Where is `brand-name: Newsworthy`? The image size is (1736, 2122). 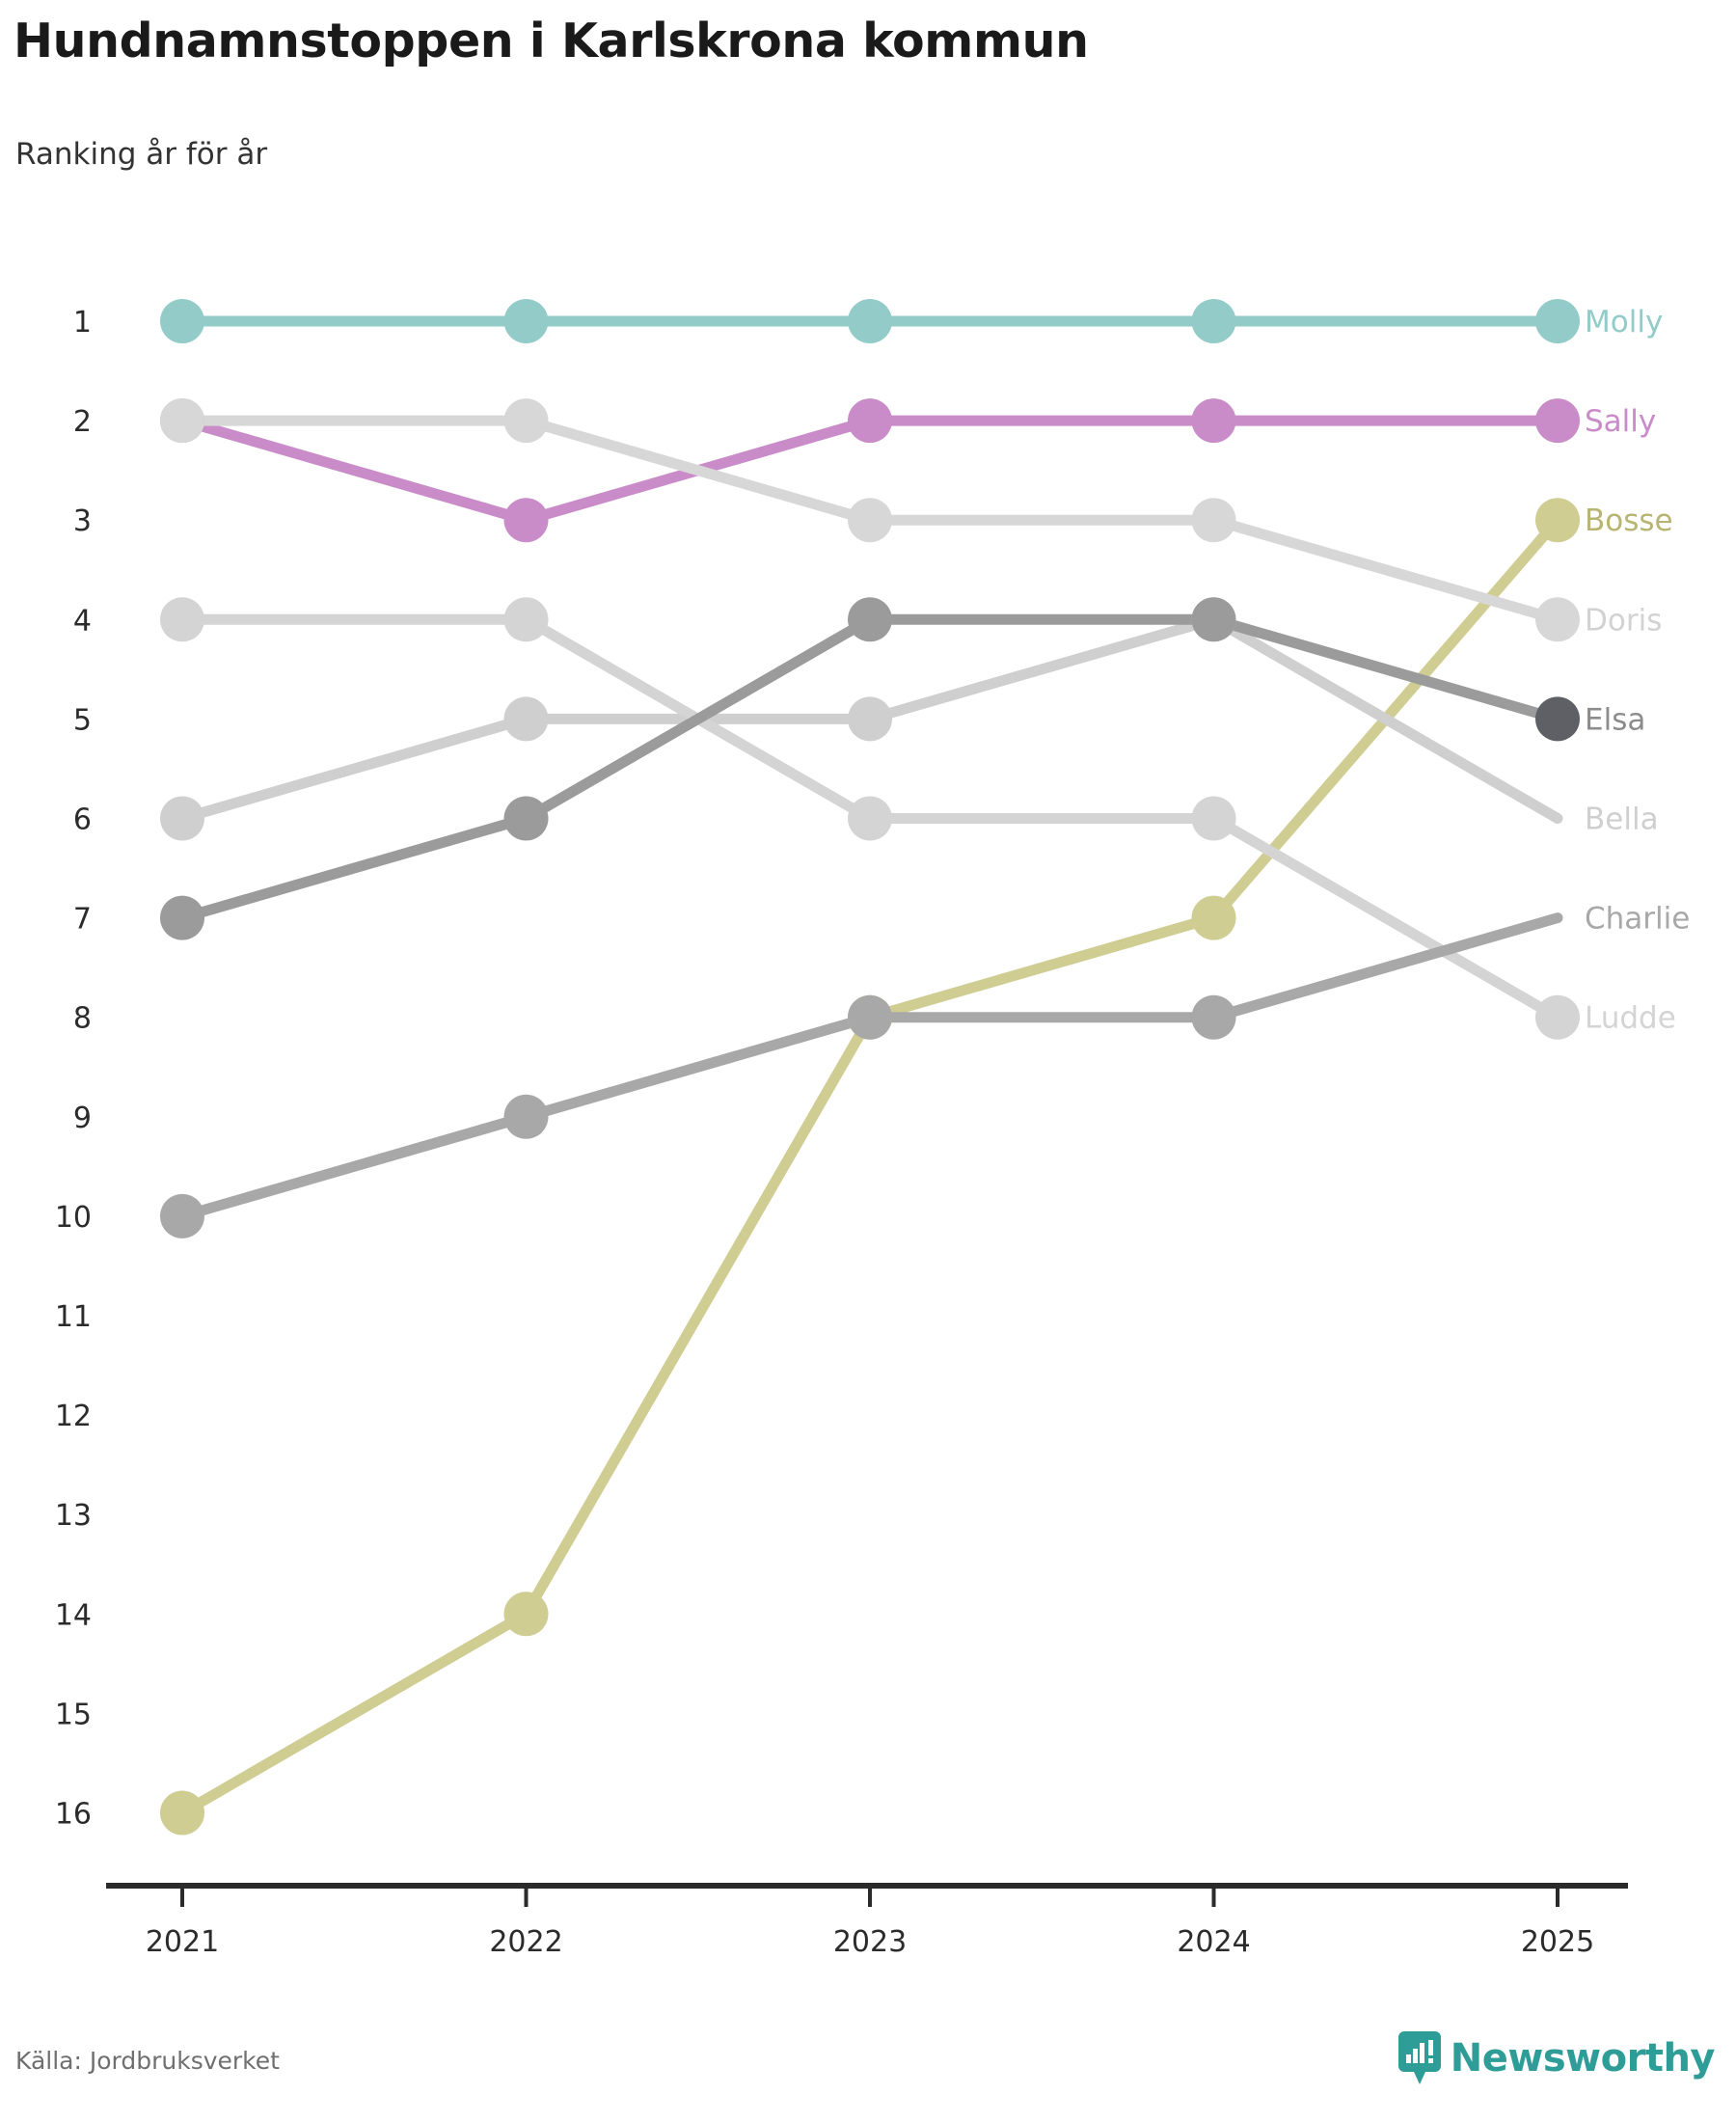 brand-name: Newsworthy is located at coordinates (1583, 2059).